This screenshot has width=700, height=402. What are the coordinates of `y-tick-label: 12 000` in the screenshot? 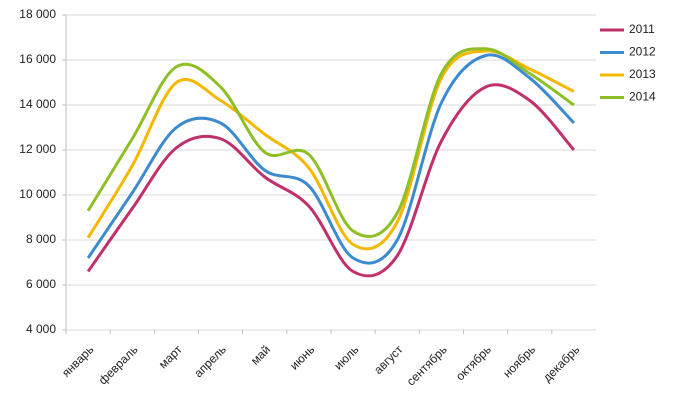 It's located at (37, 149).